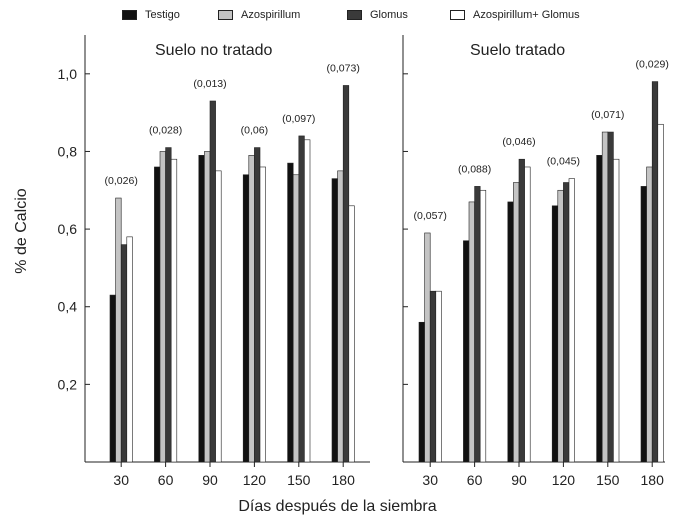 Image resolution: width=675 pixels, height=519 pixels. What do you see at coordinates (121, 181) in the screenshot?
I see `data-annotation: (0,026)` at bounding box center [121, 181].